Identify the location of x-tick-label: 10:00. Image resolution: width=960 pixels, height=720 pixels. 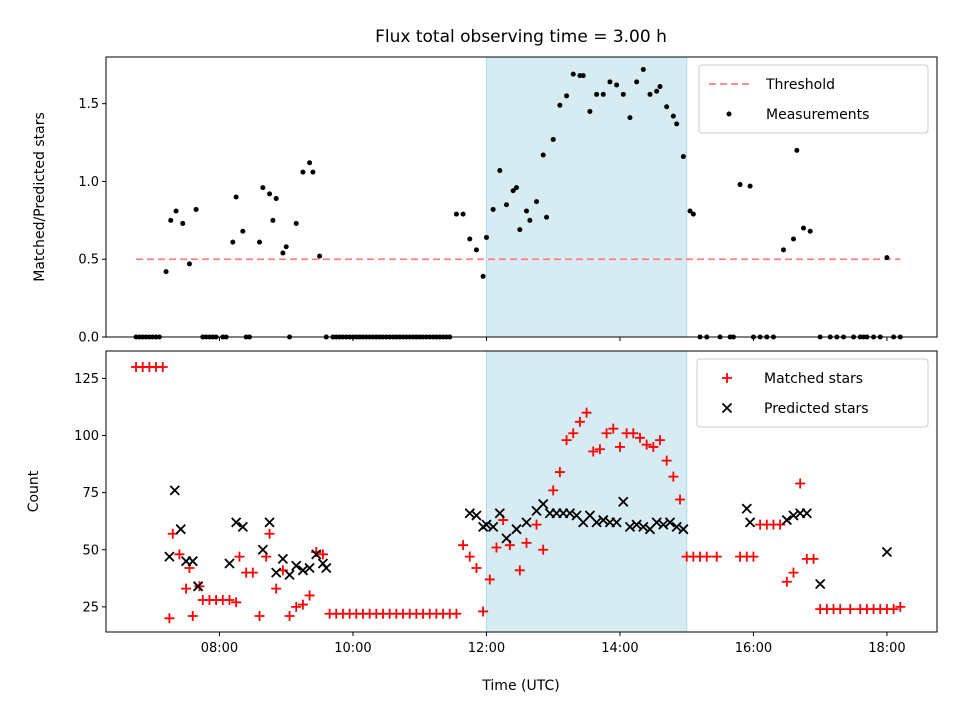
(352, 648).